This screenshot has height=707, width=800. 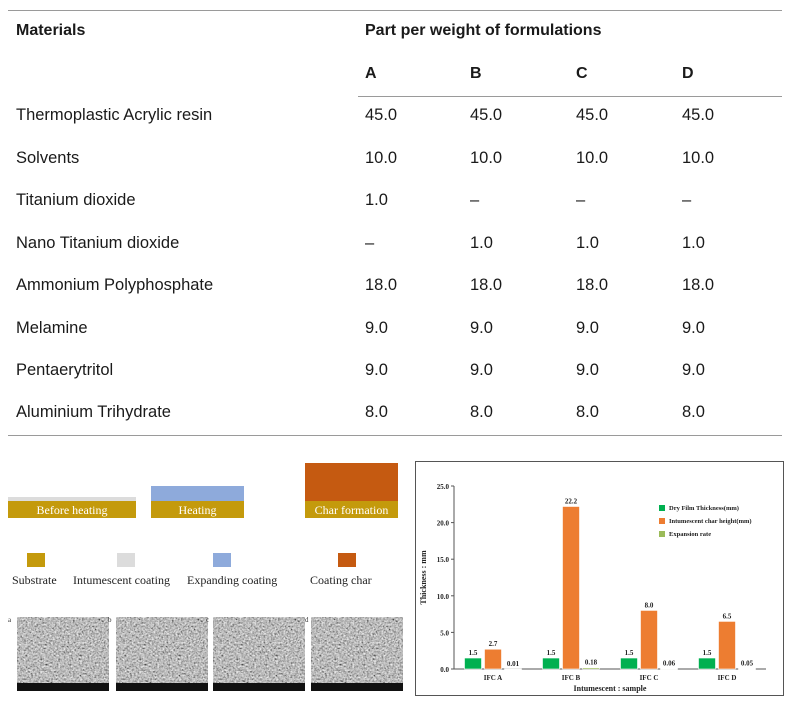 What do you see at coordinates (341, 580) in the screenshot?
I see `legend-label-coating-char: Coating char` at bounding box center [341, 580].